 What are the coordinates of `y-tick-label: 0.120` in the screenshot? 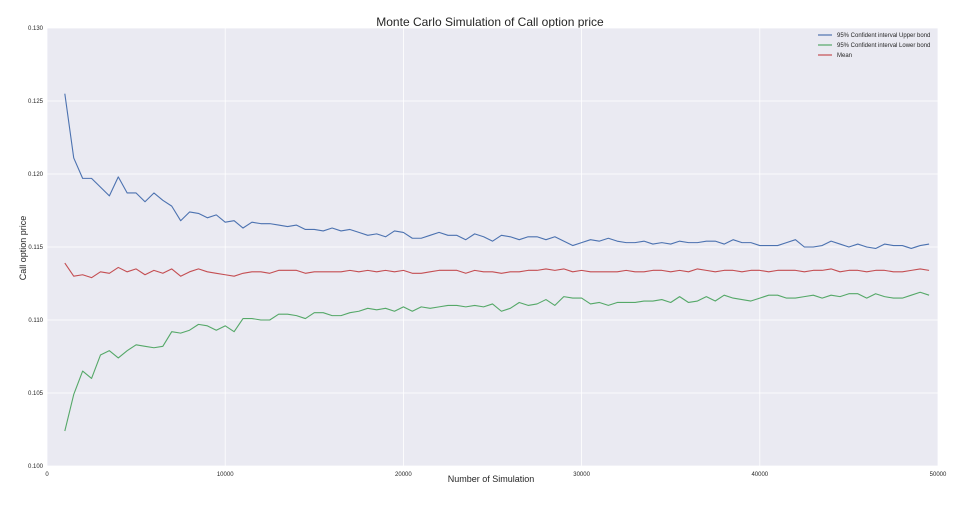 It's located at (36, 175).